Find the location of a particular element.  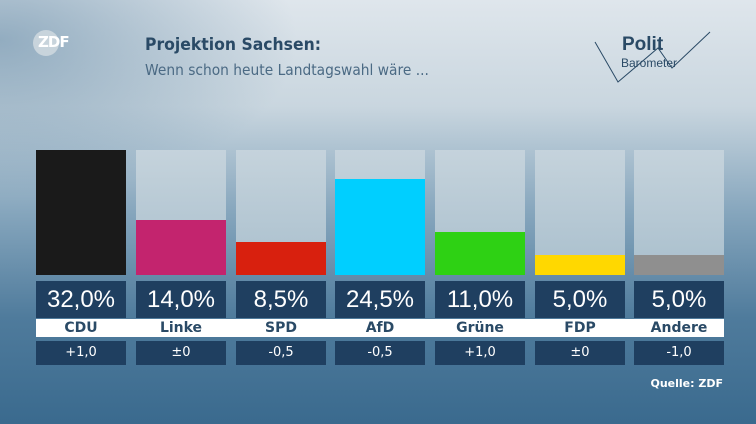

category-label: Grüne is located at coordinates (480, 328).